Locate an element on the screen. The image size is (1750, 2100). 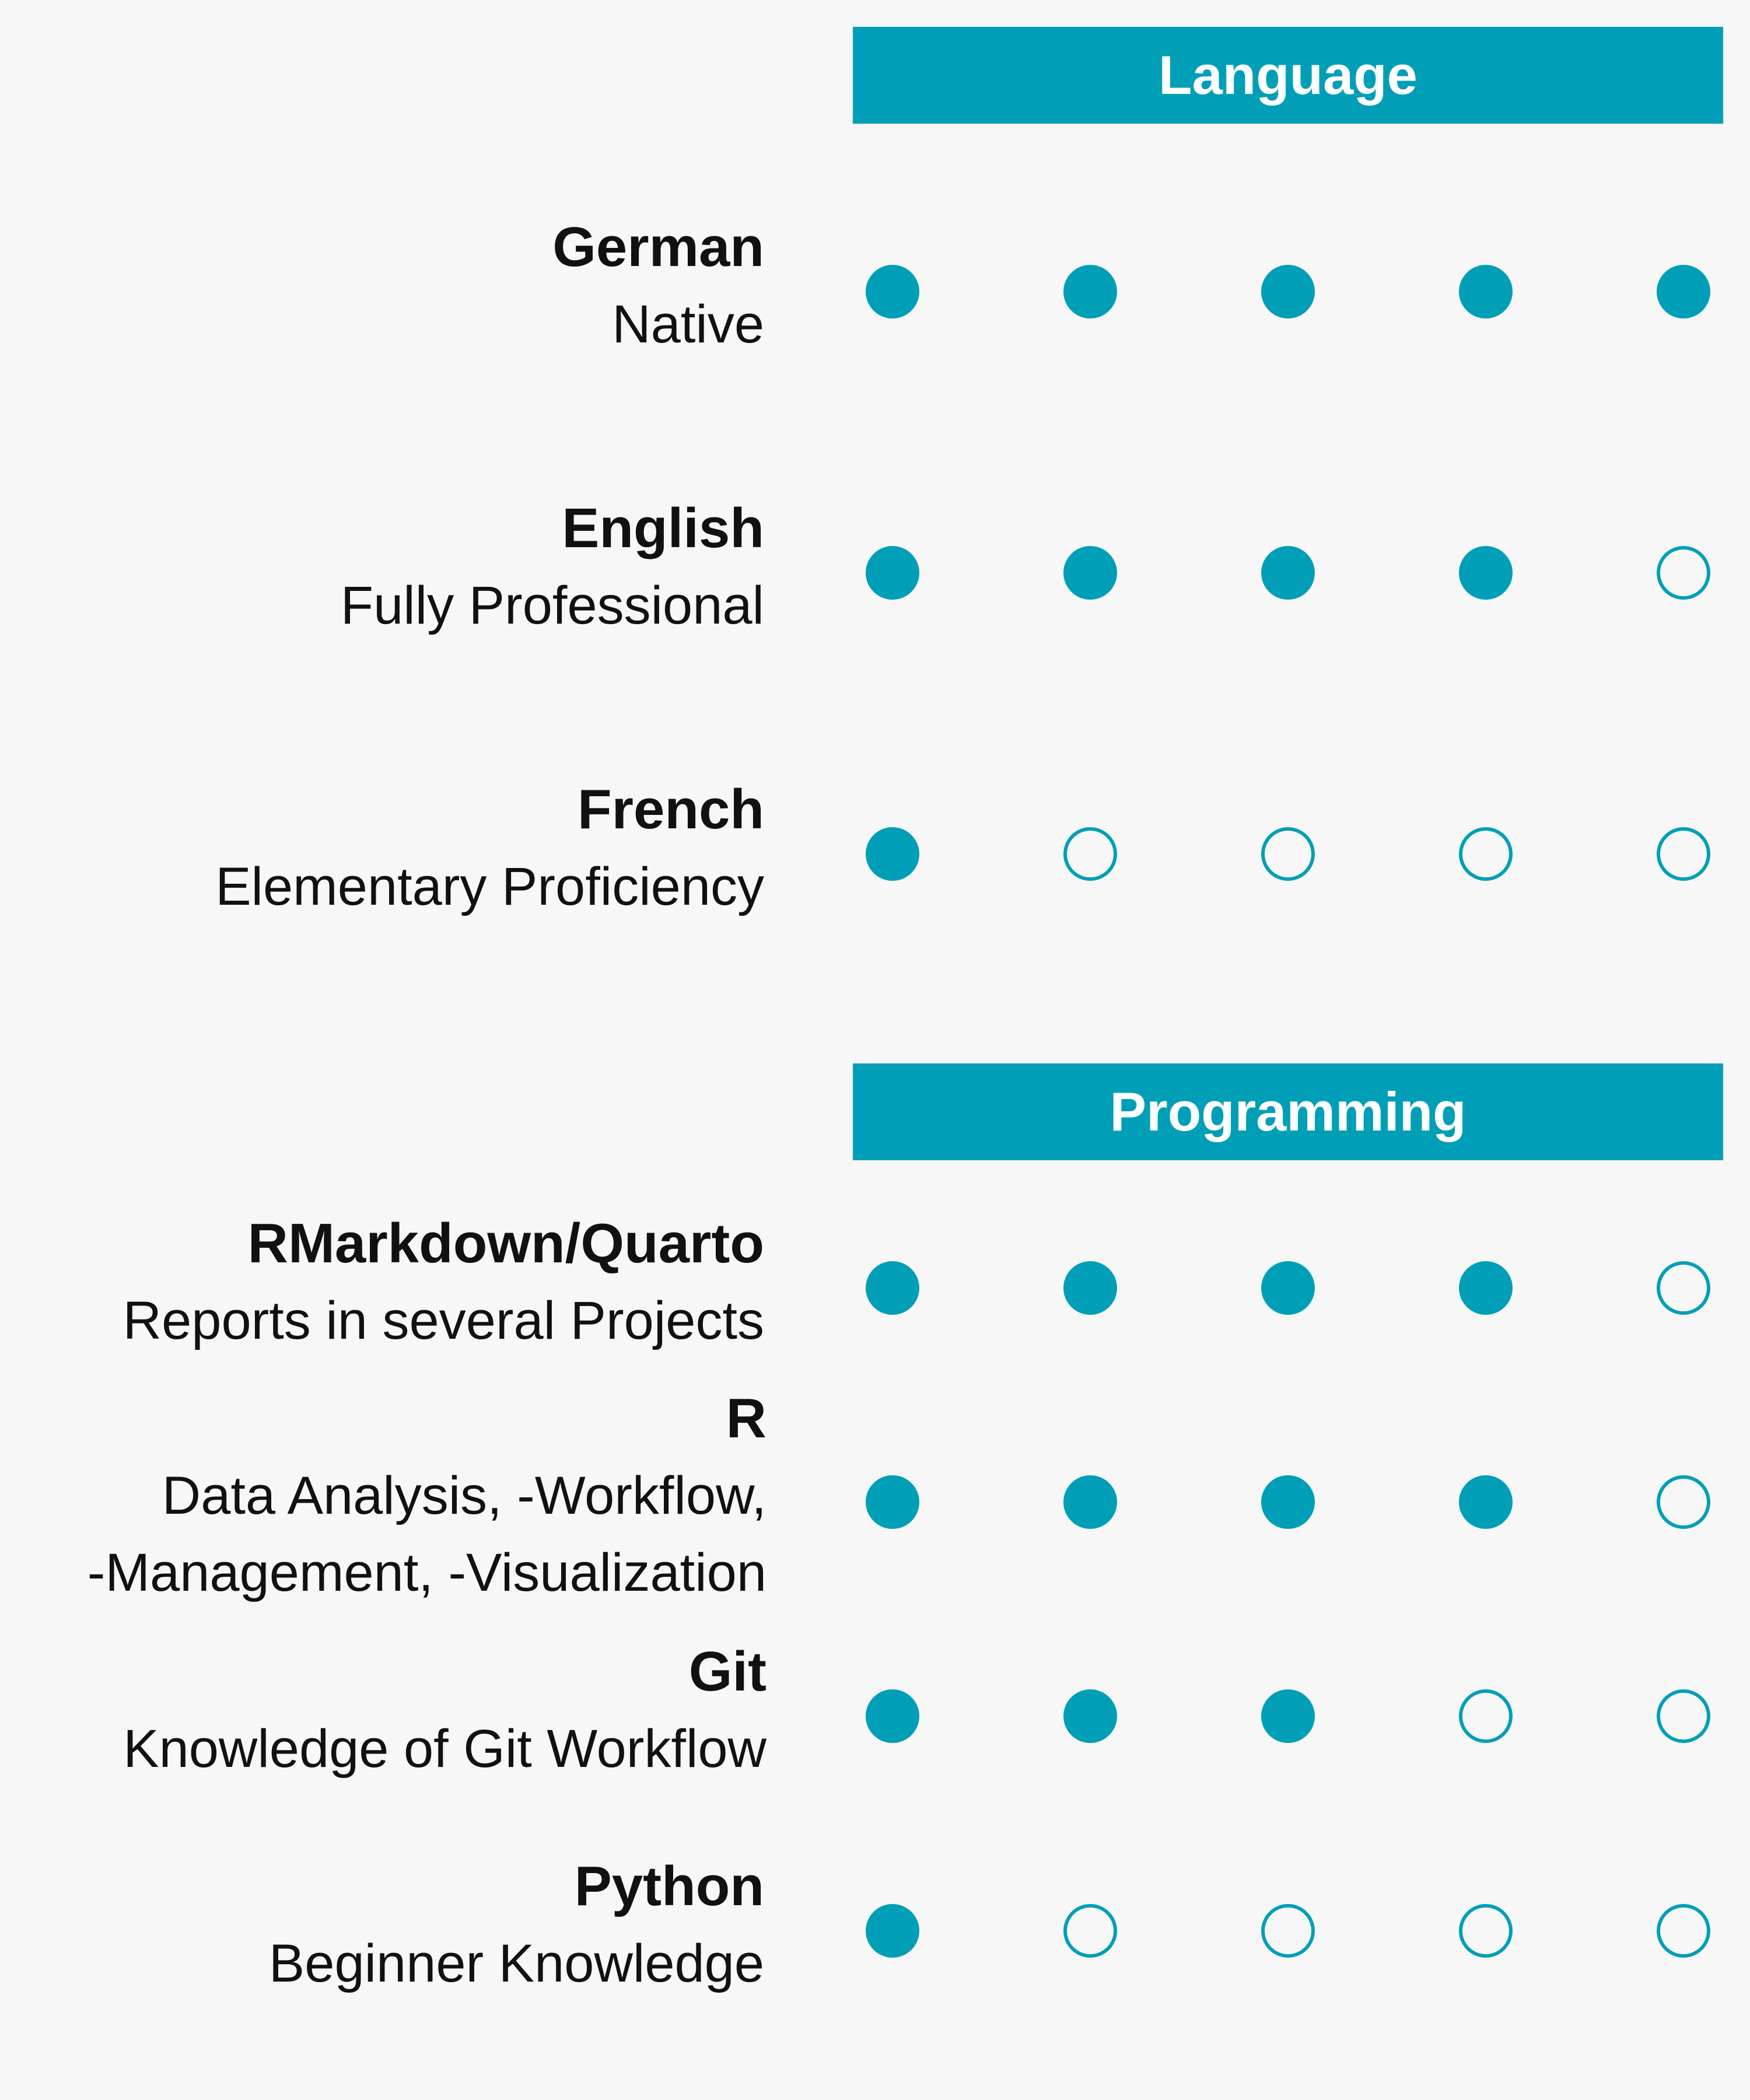
rating-dot-english-5-empty is located at coordinates (1683, 573).